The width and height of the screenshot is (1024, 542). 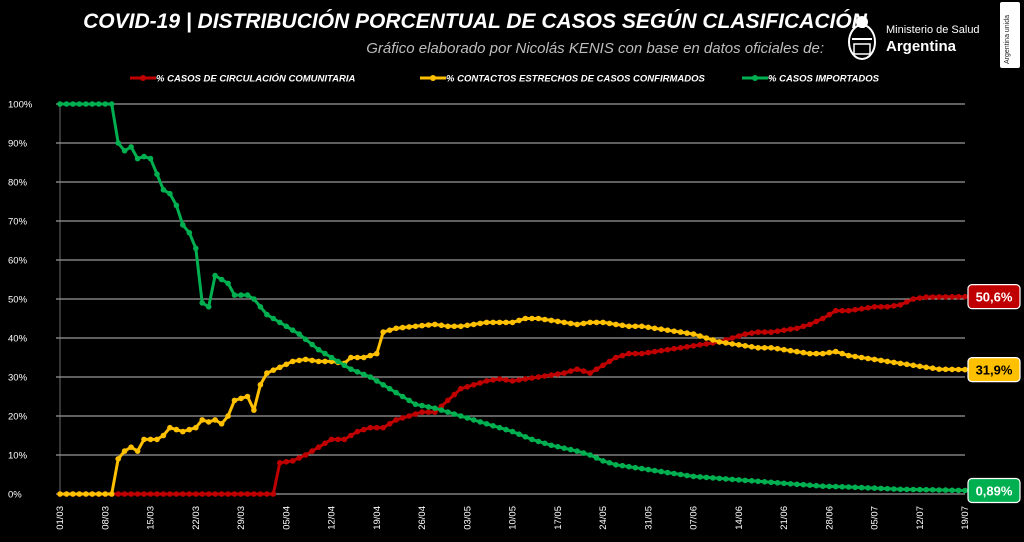 I want to click on x-tick-label: 12/07, so click(x=920, y=518).